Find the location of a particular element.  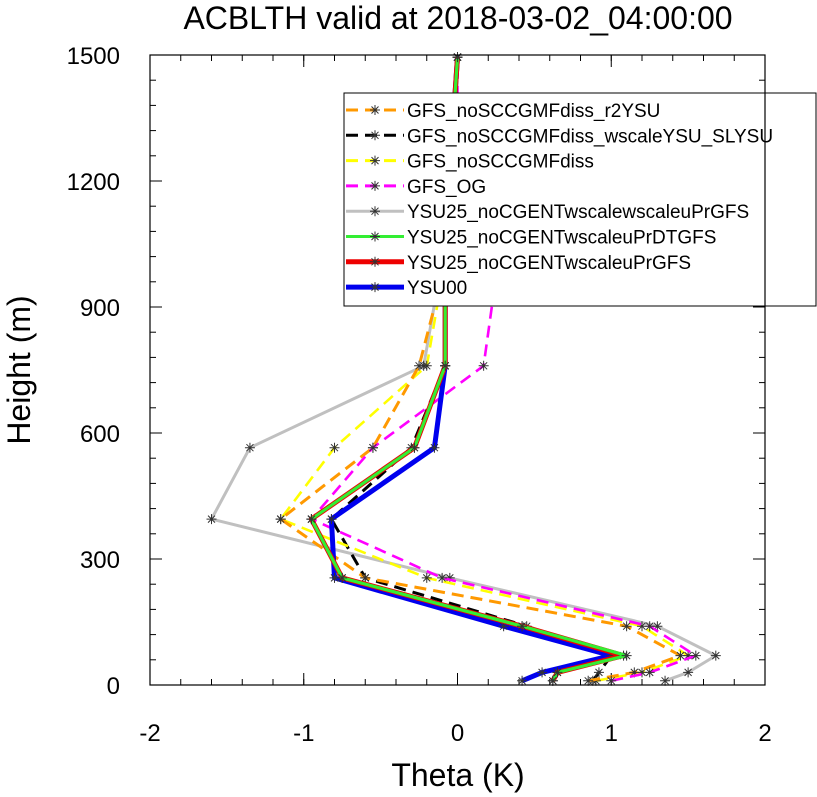

y-axis-label: Height (m) is located at coordinates (19, 369).